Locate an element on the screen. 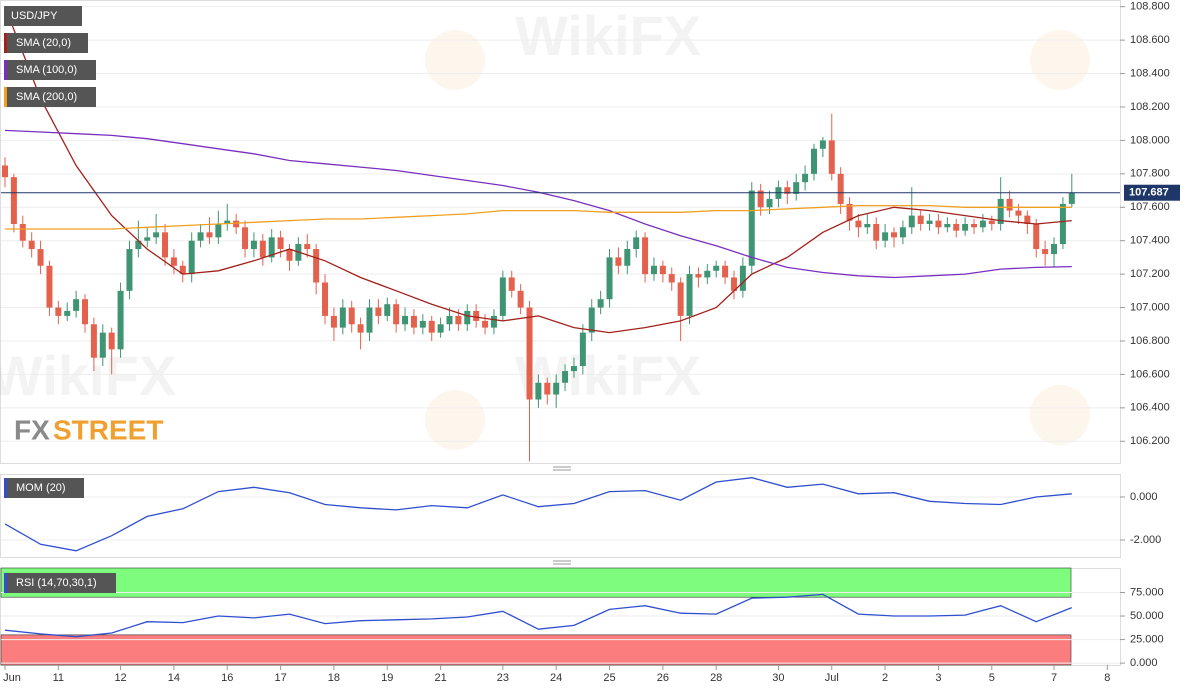  y-tick-label: 108.800 is located at coordinates (1150, 7).